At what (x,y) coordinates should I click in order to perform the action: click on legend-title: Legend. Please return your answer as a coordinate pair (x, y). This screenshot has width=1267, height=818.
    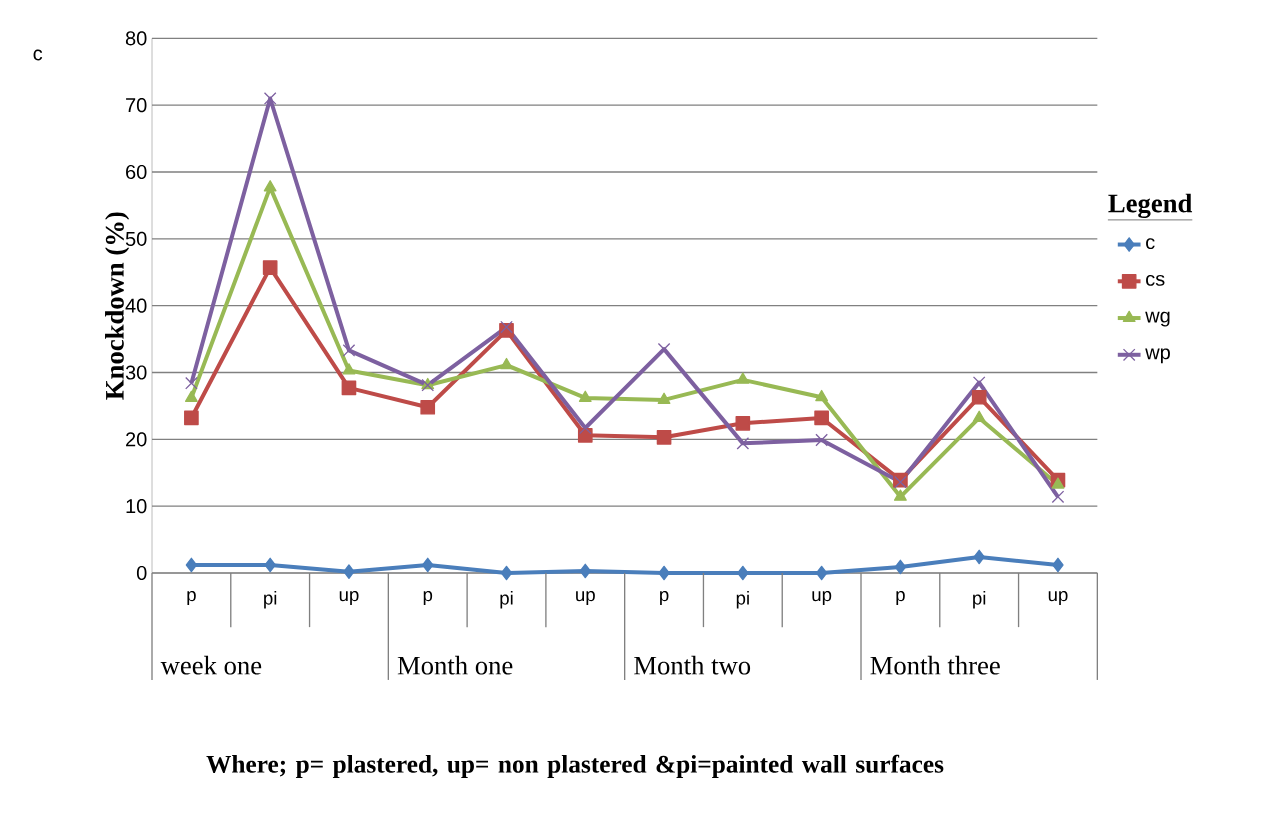
    Looking at the image, I should click on (1150, 206).